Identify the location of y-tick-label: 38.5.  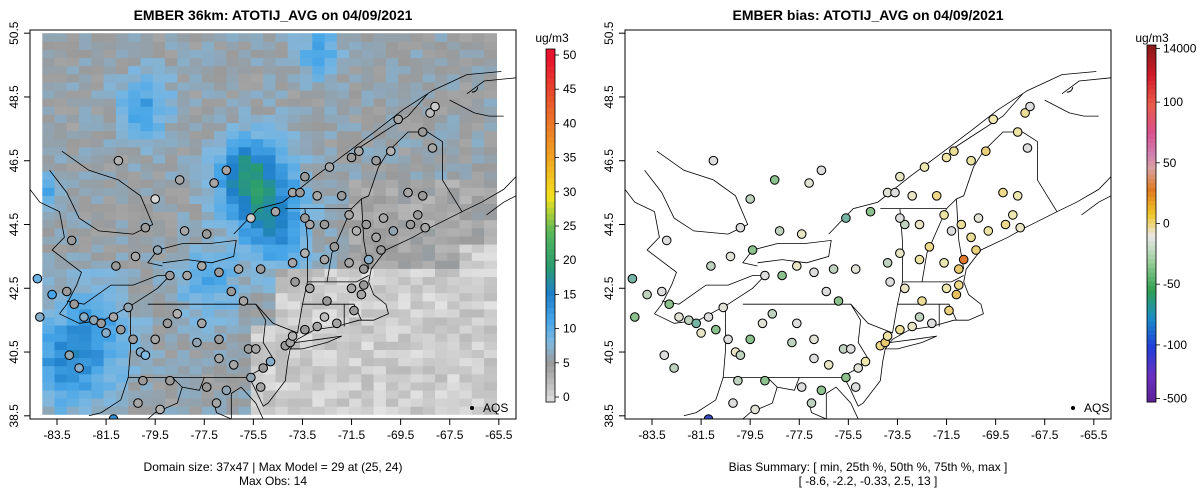
(14, 416).